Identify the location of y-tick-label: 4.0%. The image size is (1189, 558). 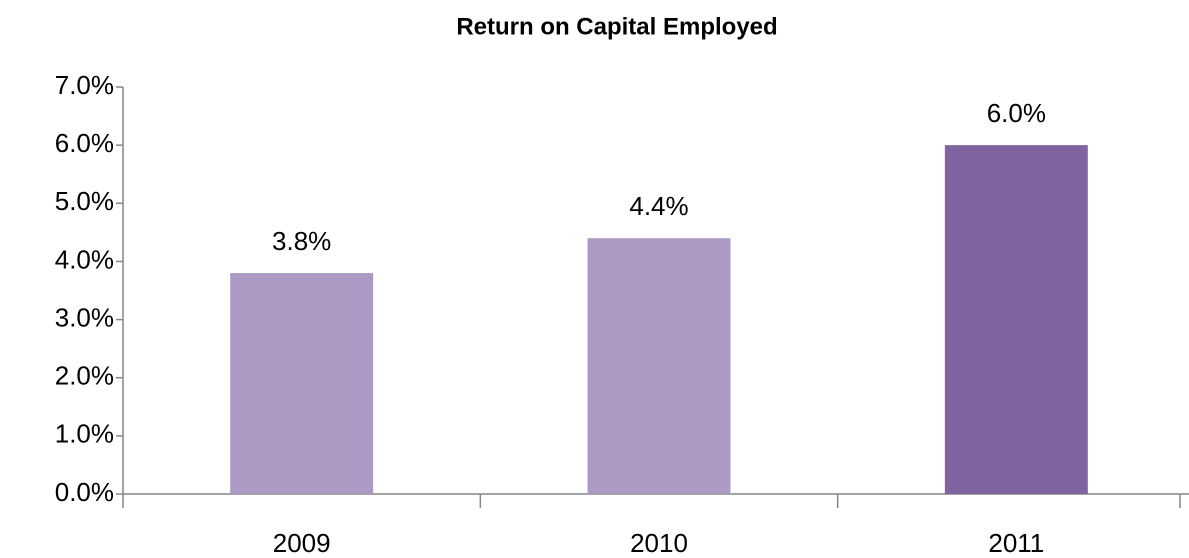
(84, 259).